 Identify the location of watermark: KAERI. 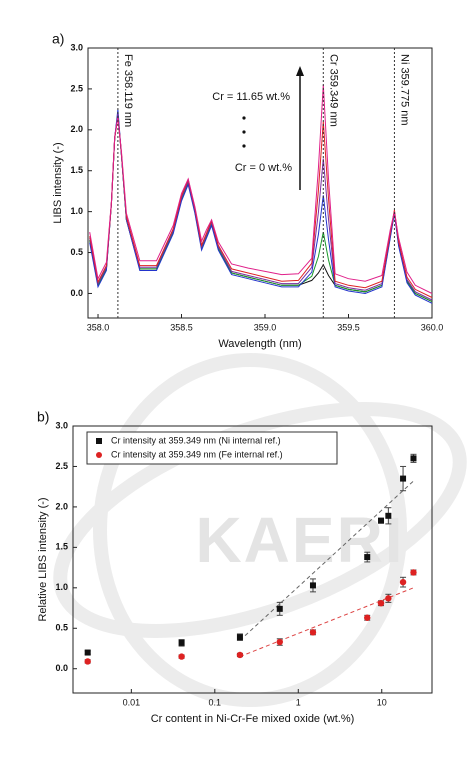
(299, 540).